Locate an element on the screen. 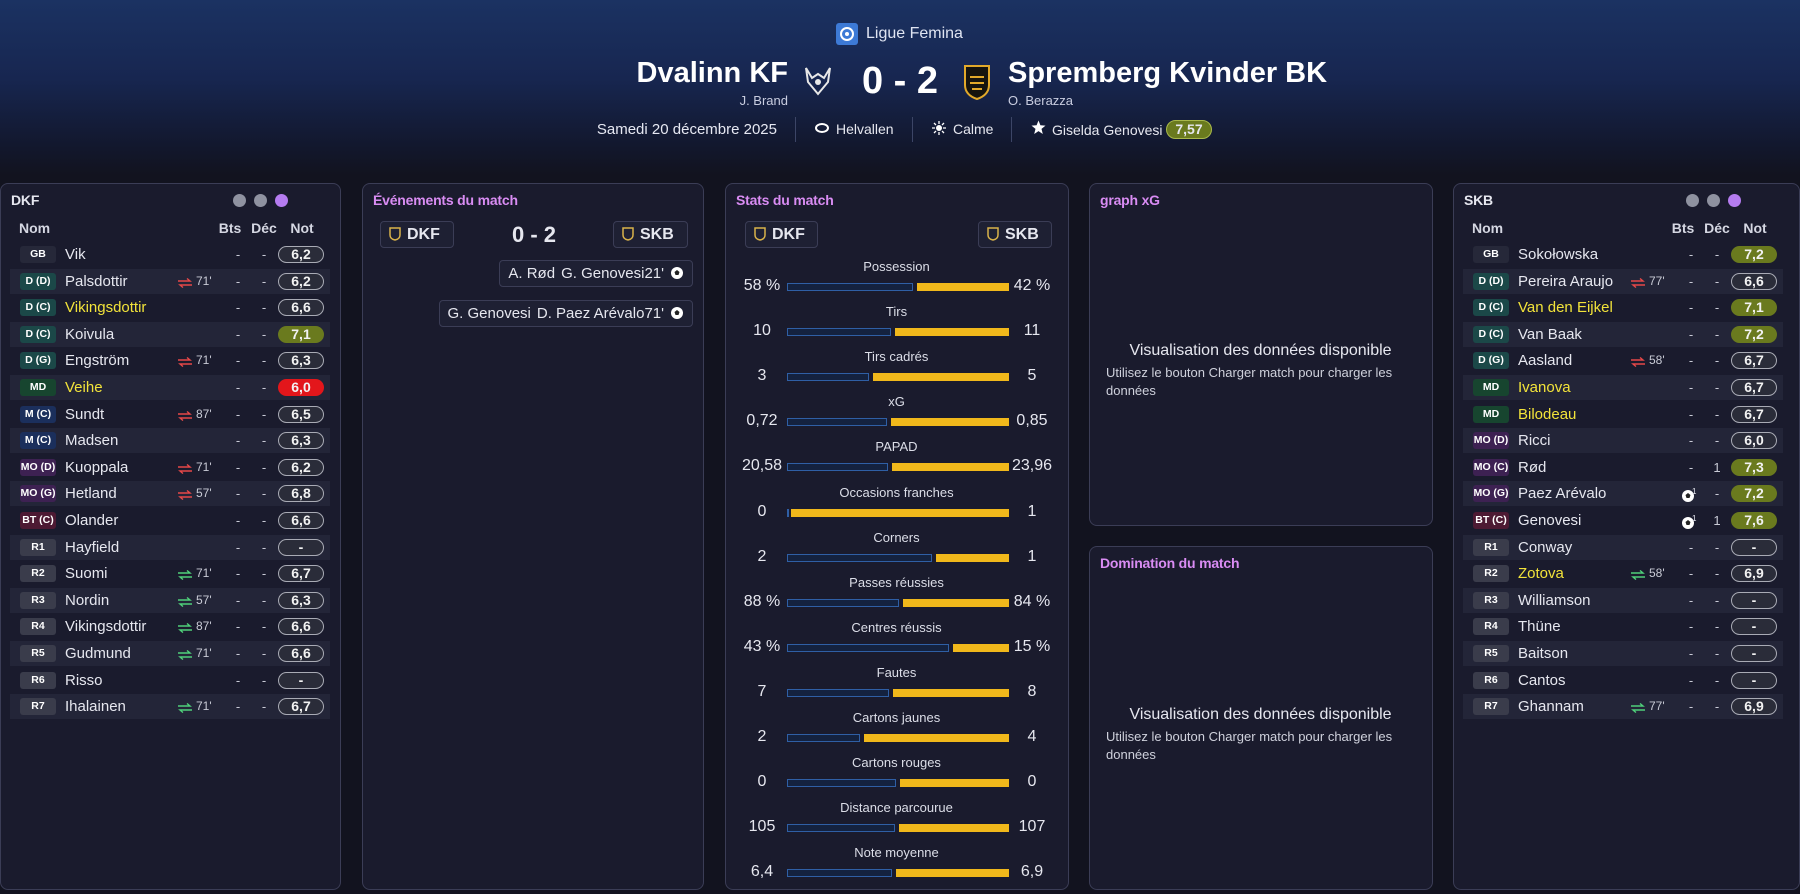 The height and width of the screenshot is (894, 1800). rating: 6,9 is located at coordinates (1754, 574).